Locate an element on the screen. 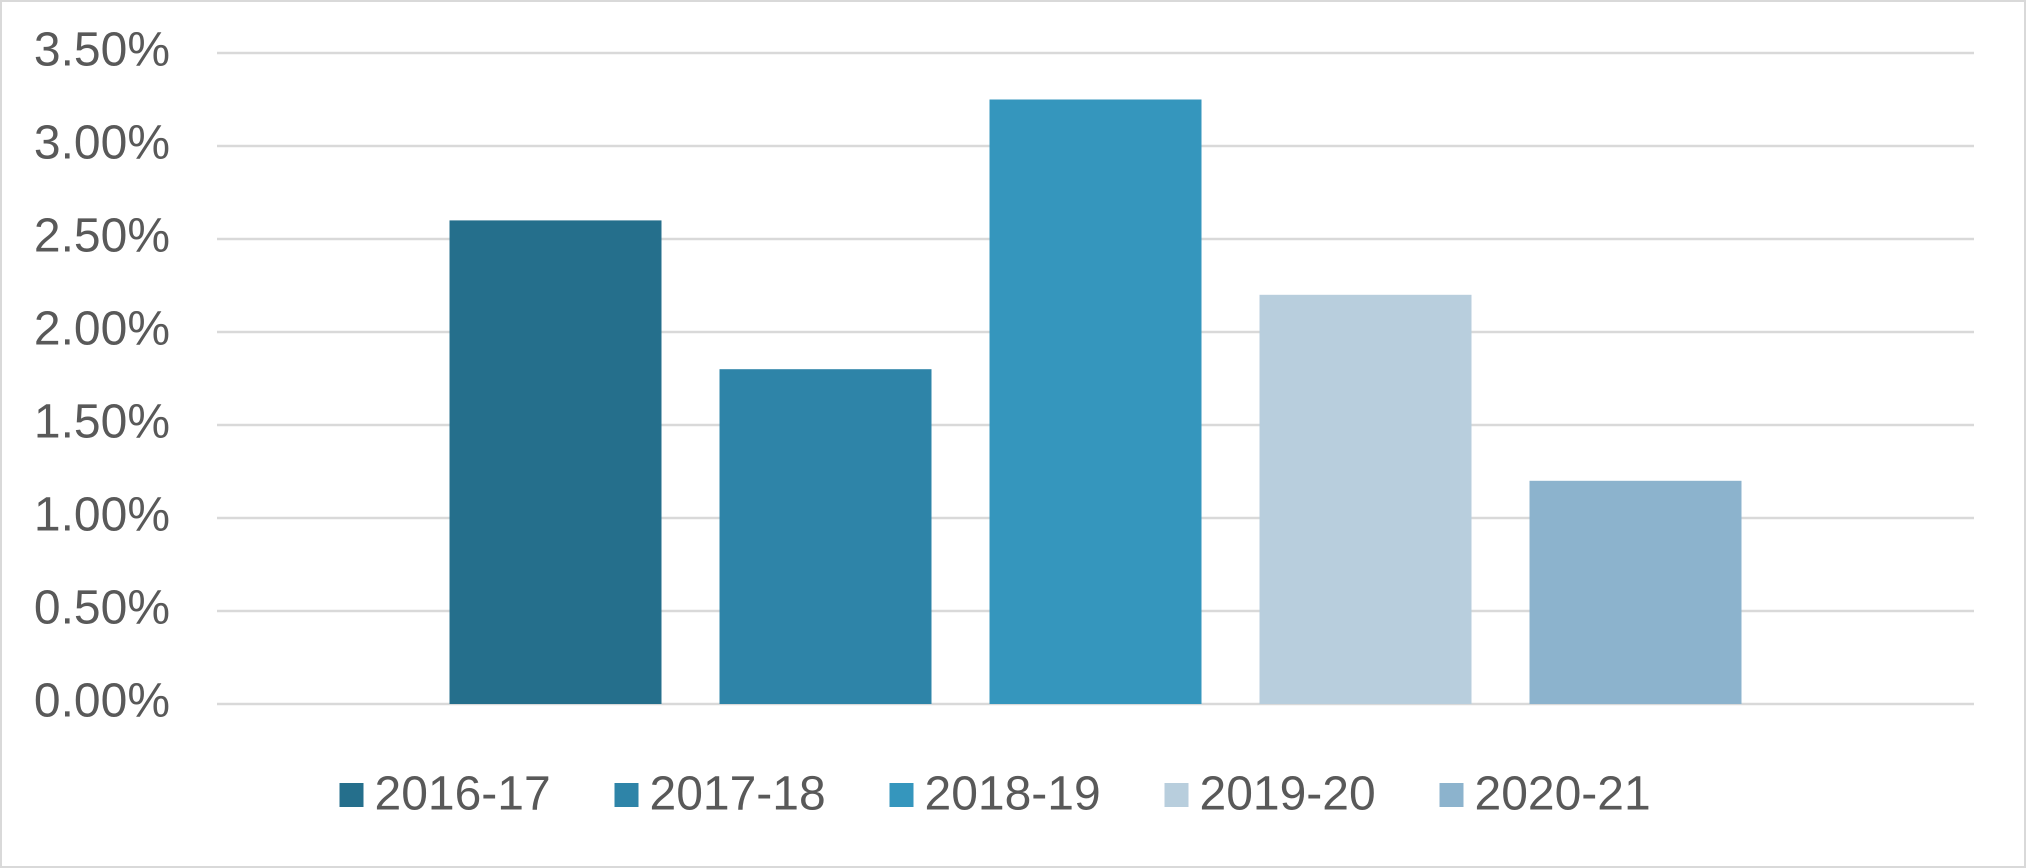 This screenshot has height=868, width=2026. legend-label: 2016-17 is located at coordinates (463, 794).